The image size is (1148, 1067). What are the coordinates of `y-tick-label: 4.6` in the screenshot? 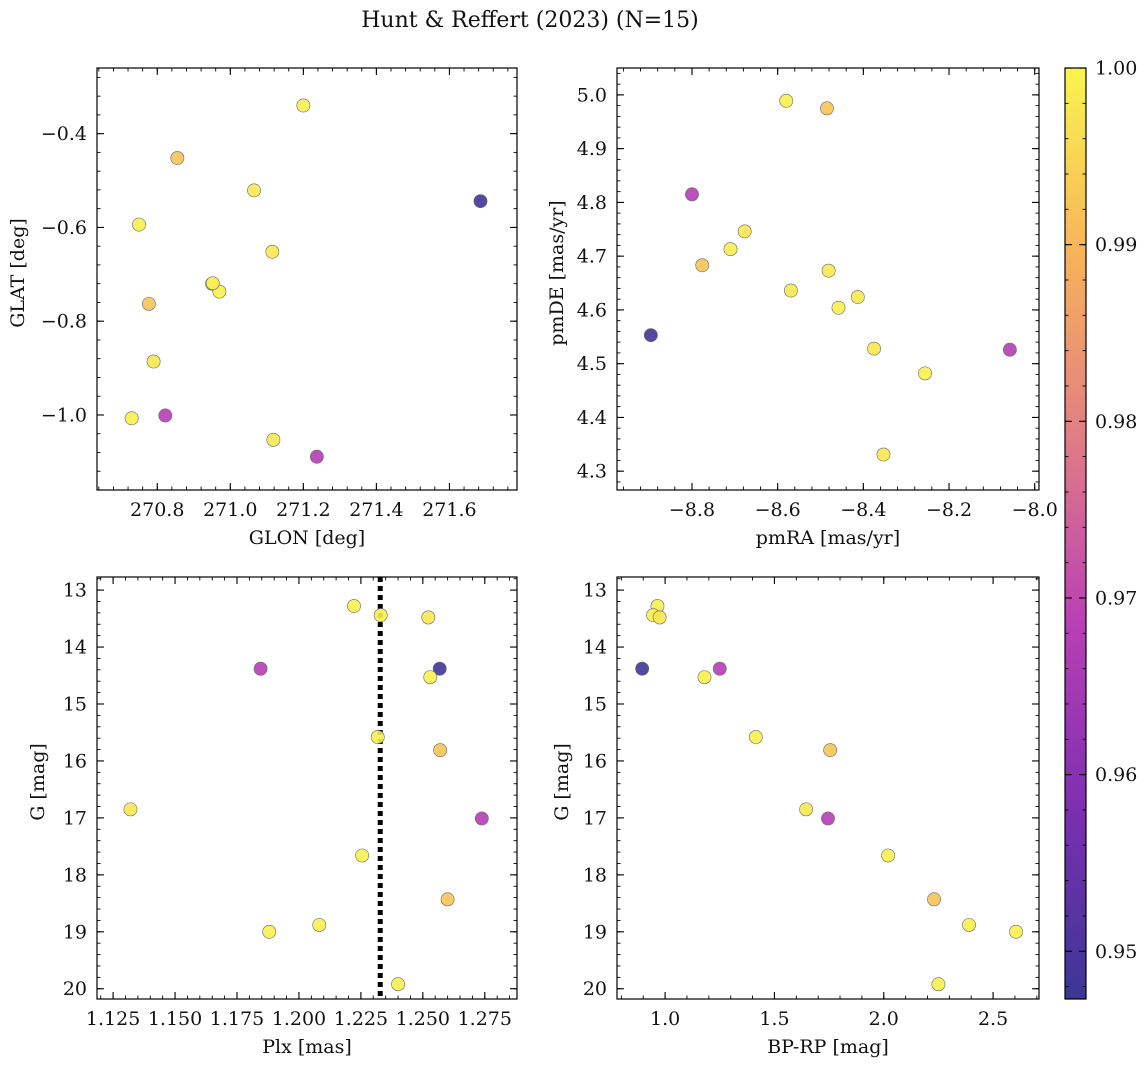 It's located at (592, 310).